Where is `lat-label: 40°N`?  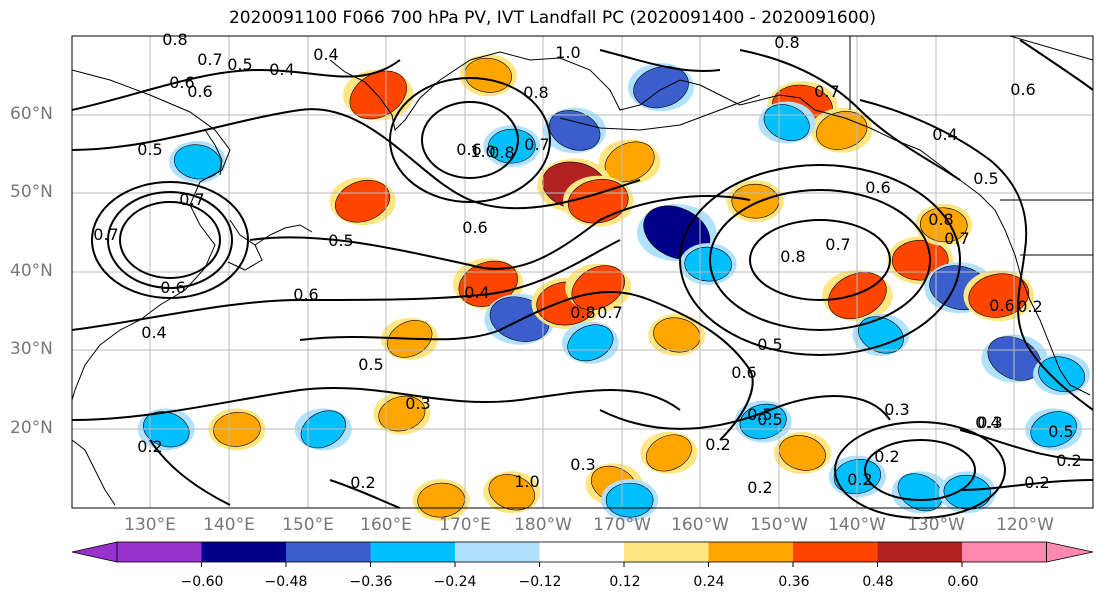
lat-label: 40°N is located at coordinates (31, 271).